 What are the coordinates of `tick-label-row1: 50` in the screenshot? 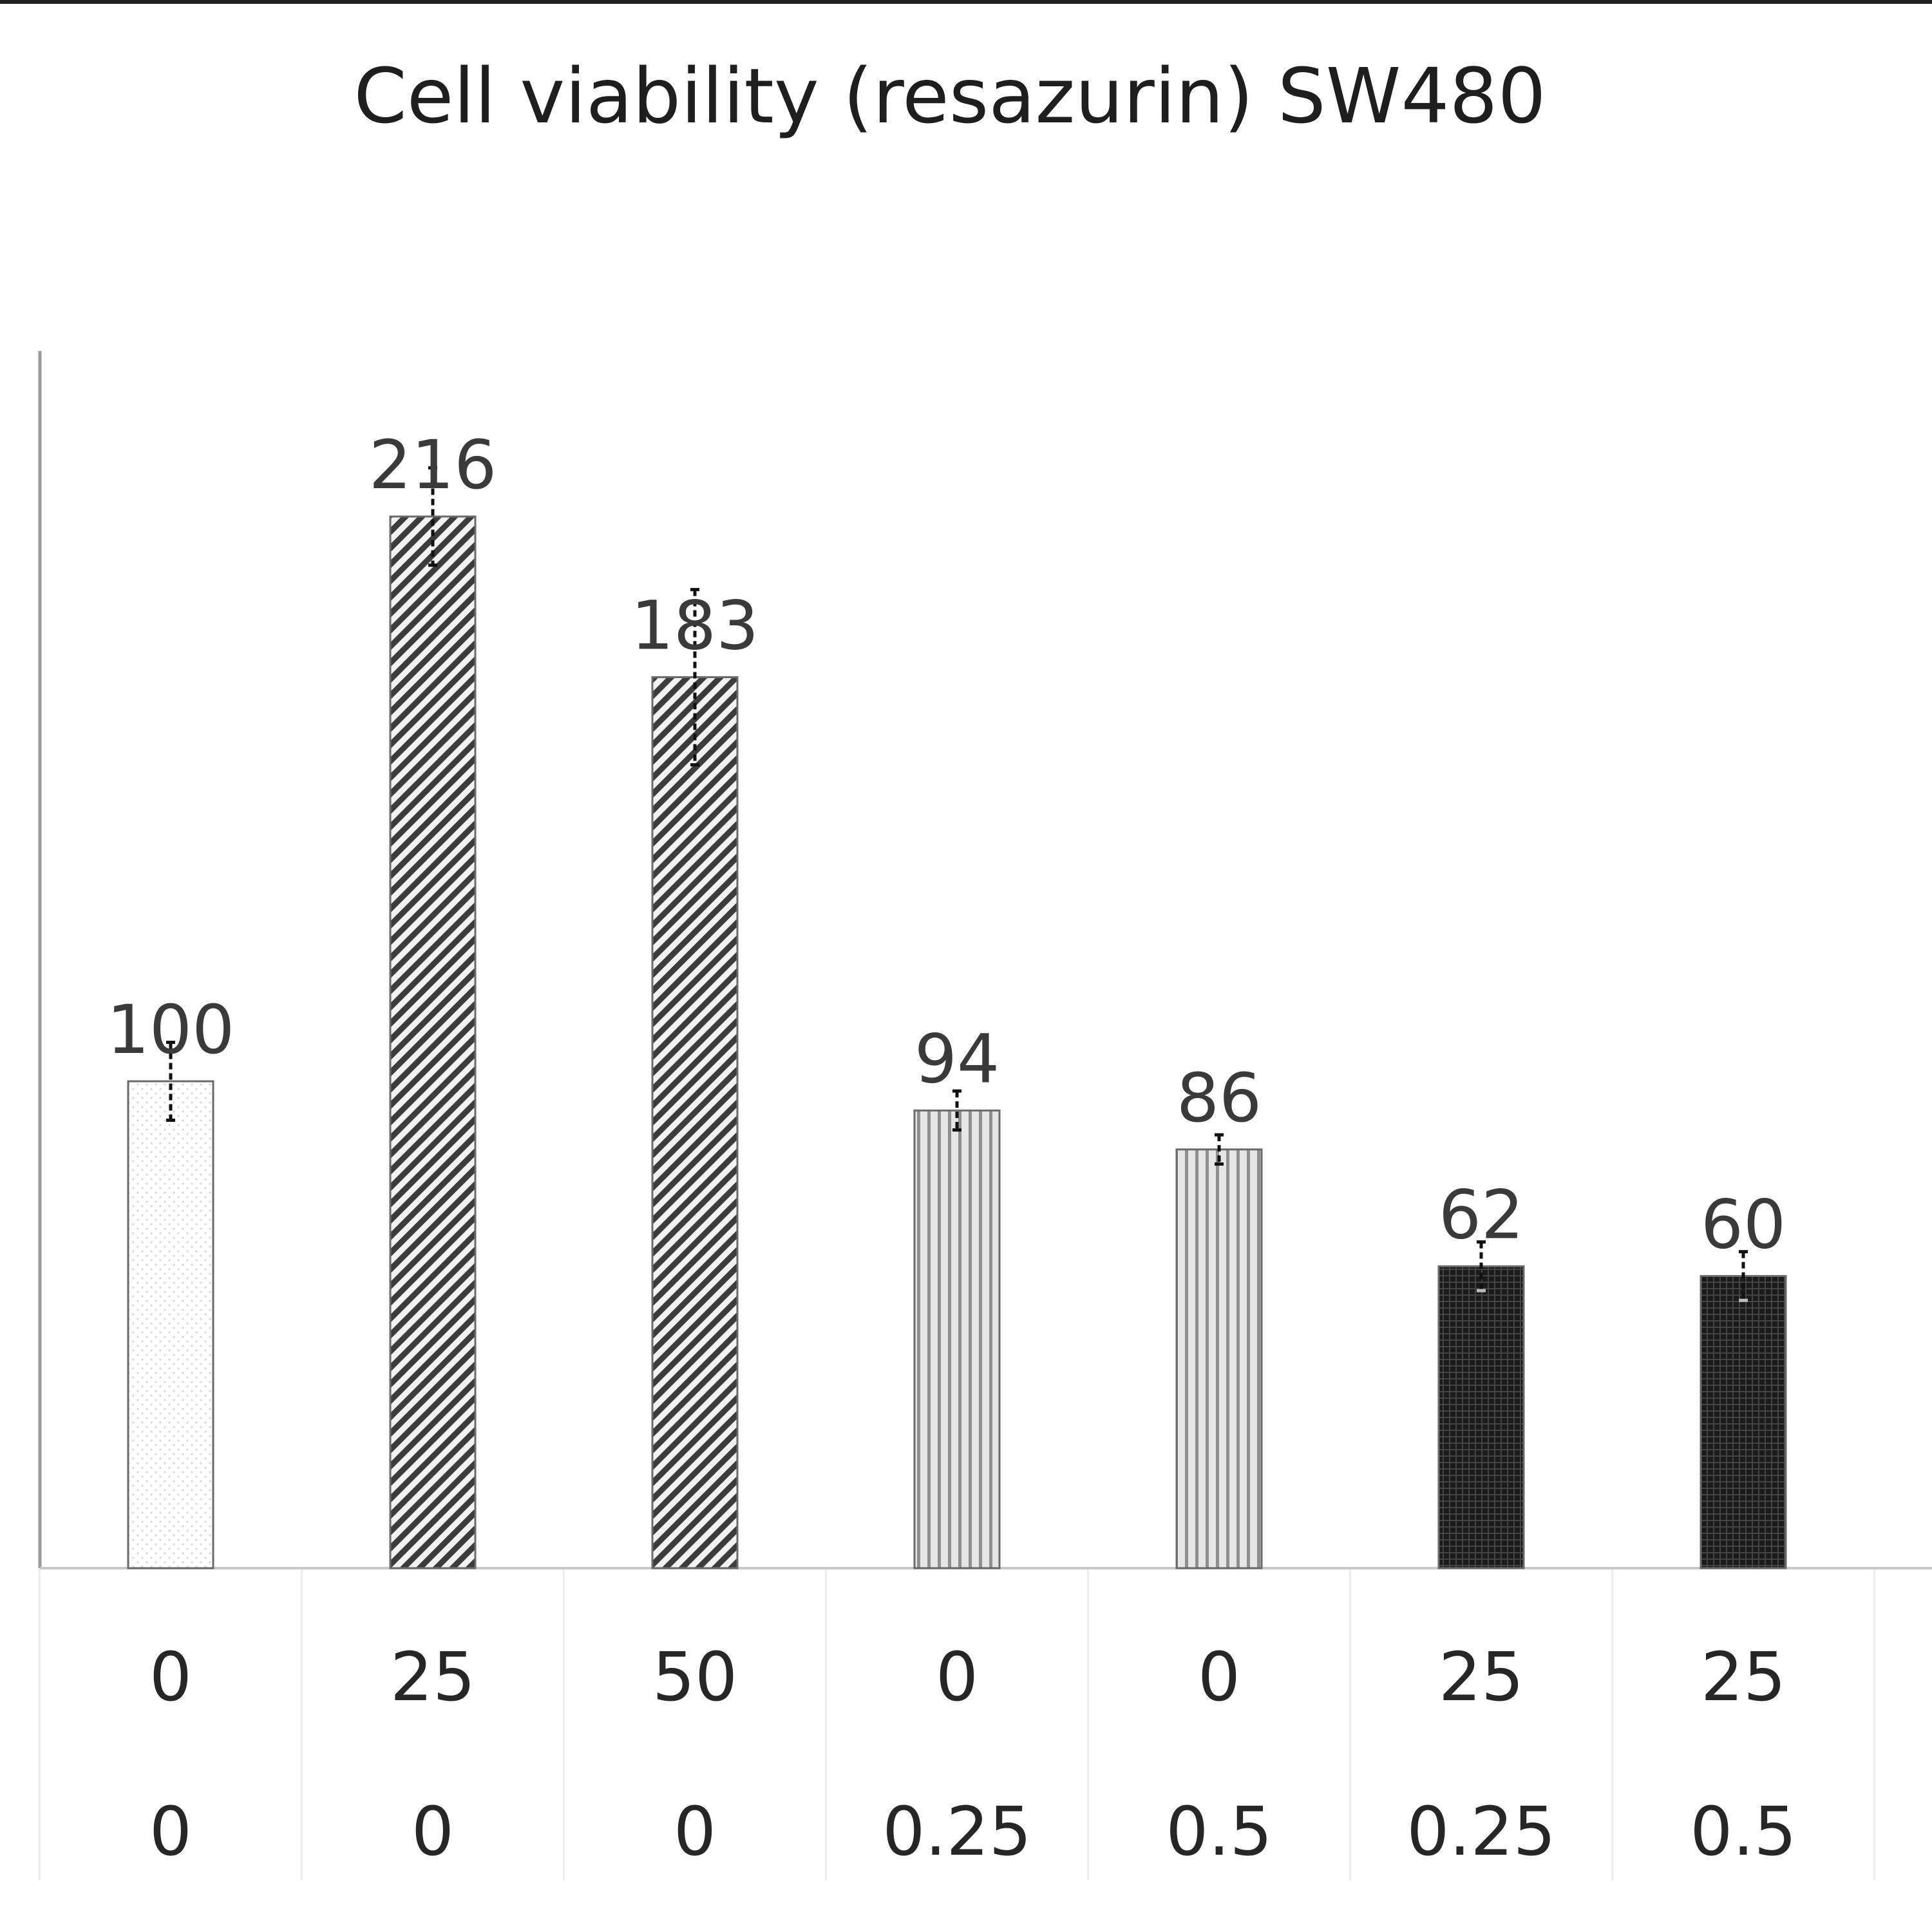 It's located at (694, 1677).